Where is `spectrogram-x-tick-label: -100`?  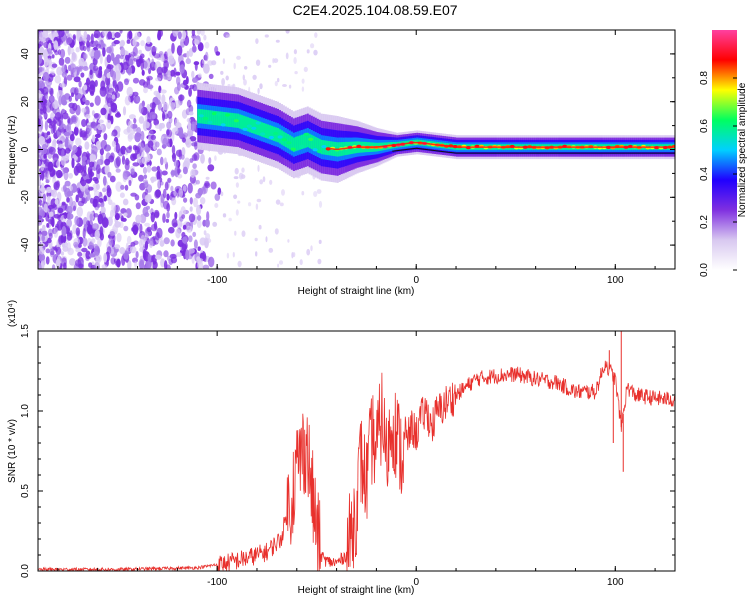 spectrogram-x-tick-label: -100 is located at coordinates (217, 280).